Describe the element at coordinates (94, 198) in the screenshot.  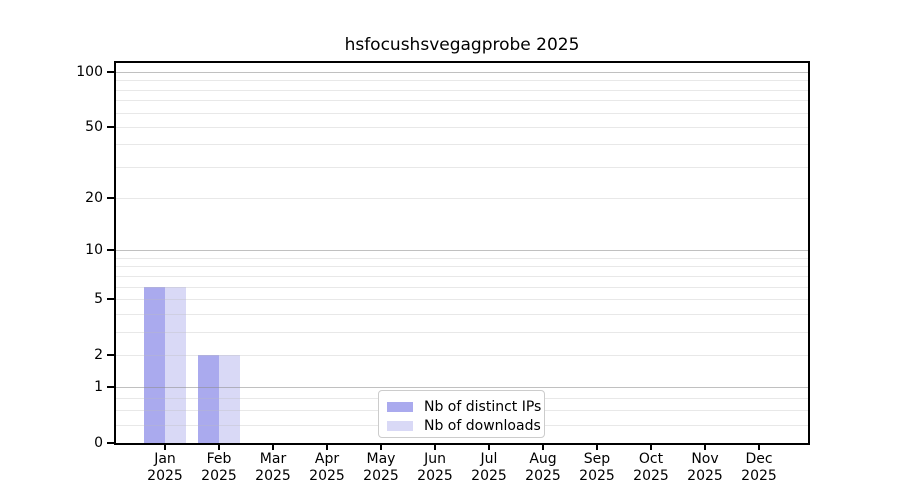
I see `ytick-label-20: 20` at that location.